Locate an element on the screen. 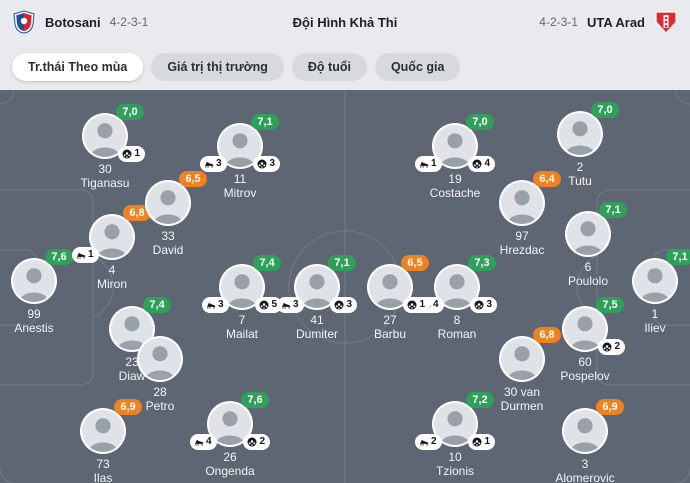 This screenshot has height=483, width=690. goals-badge: 1 is located at coordinates (416, 305).